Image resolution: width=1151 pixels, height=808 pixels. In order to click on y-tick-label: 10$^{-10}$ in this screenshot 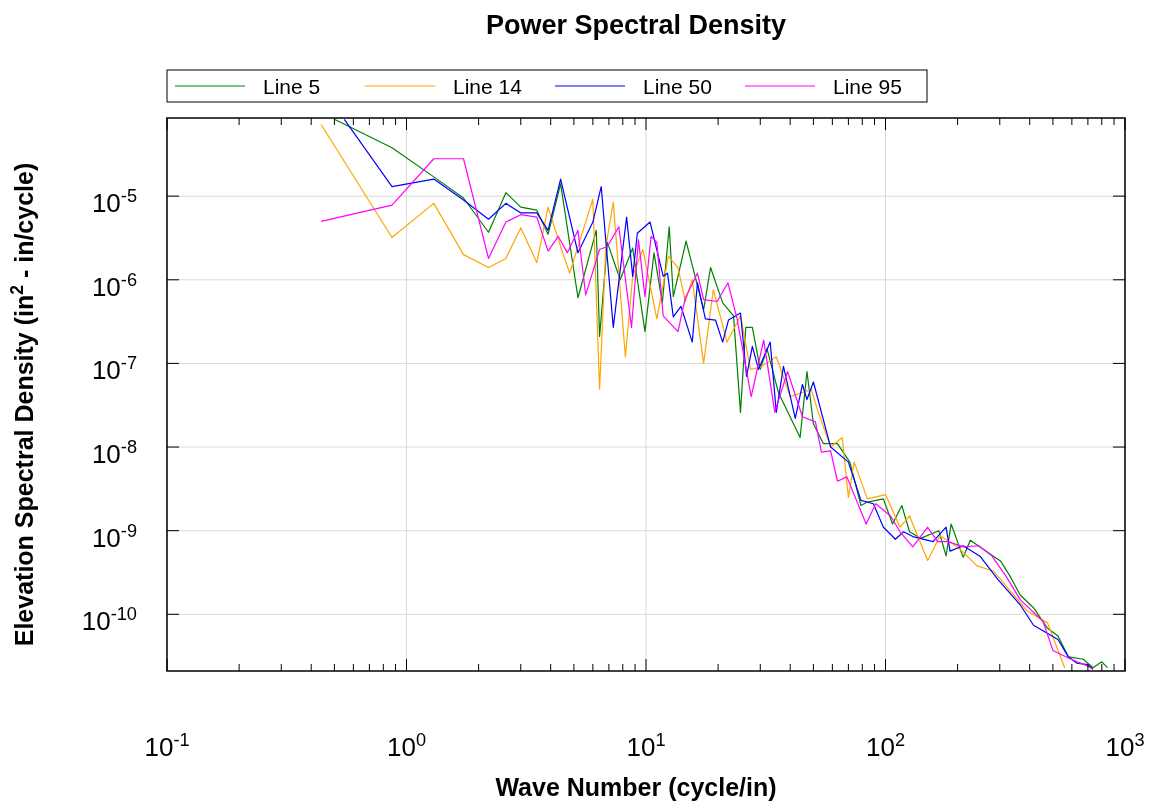, I will do `click(109, 620)`.